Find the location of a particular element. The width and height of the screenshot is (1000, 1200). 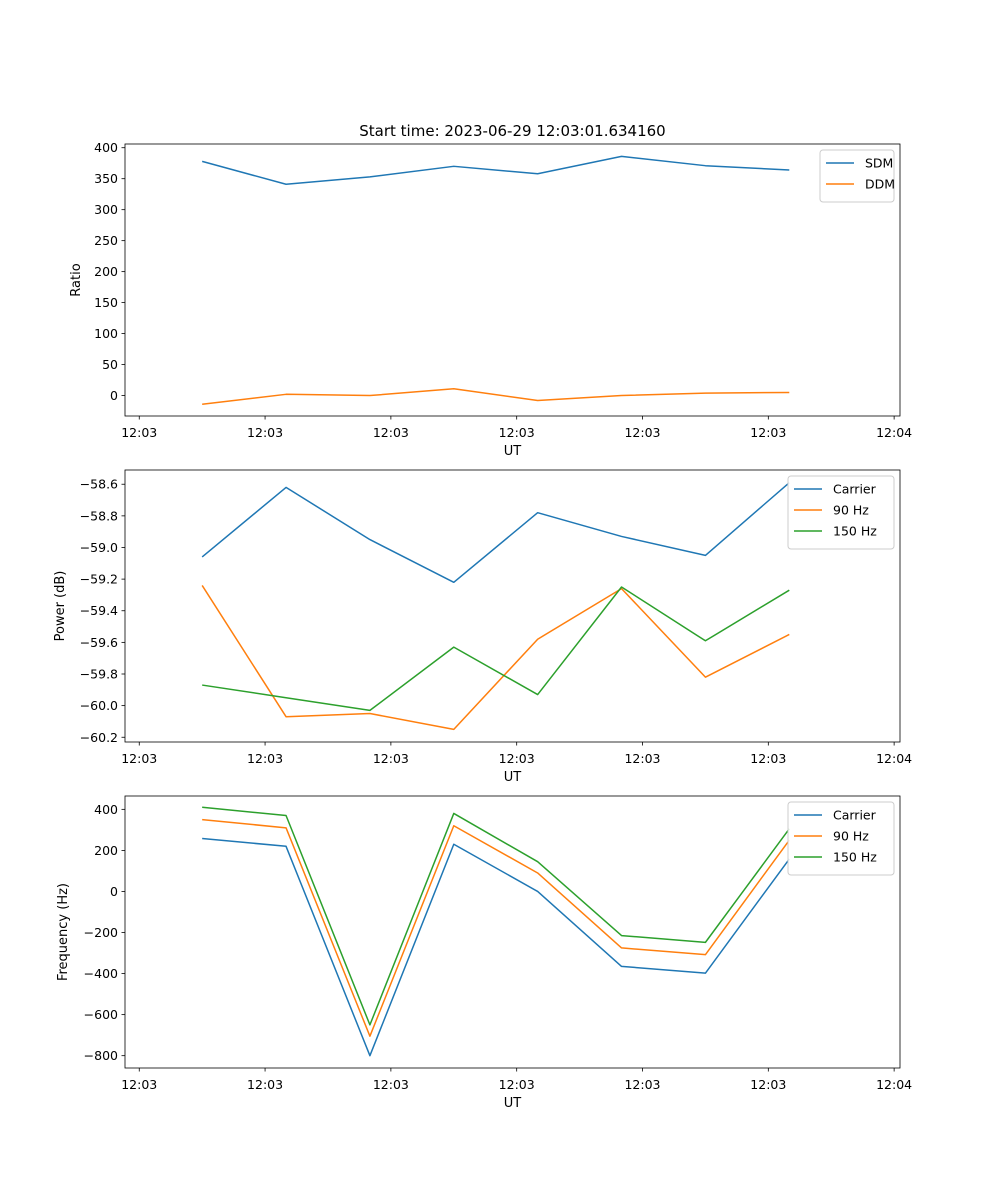

y-tick-label: 50 is located at coordinates (110, 364).